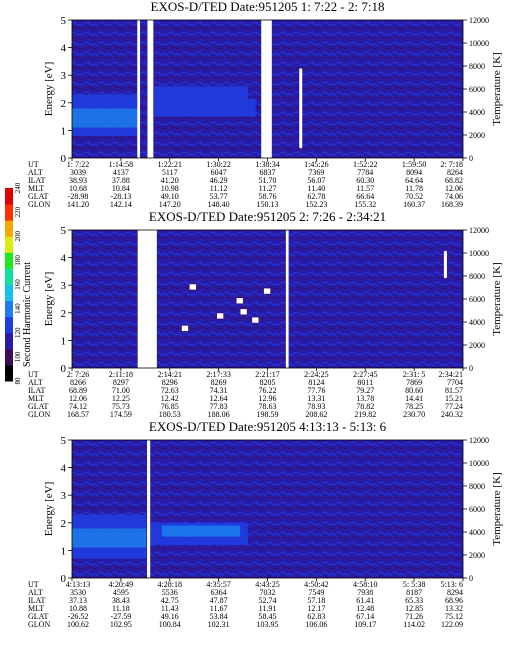 The height and width of the screenshot is (649, 505). Describe the element at coordinates (121, 398) in the screenshot. I see `table-cell: 12.25` at that location.